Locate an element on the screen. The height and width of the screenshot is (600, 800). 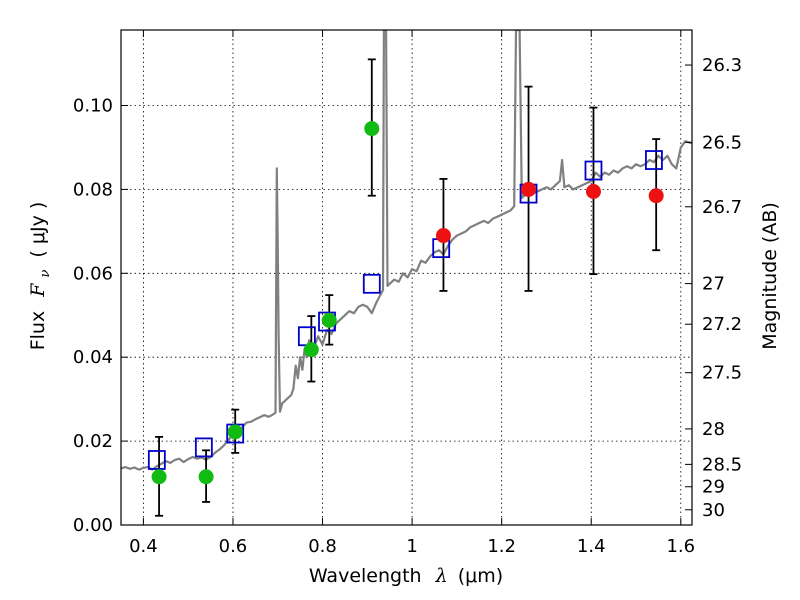
mag-tick-label: 30 is located at coordinates (713, 510).